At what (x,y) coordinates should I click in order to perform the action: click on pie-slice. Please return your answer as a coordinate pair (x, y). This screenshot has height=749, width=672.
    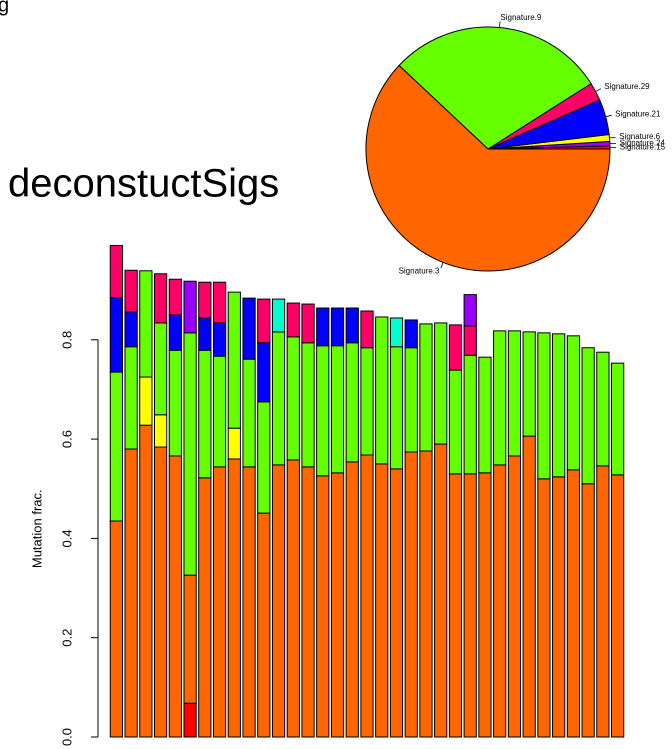
    Looking at the image, I should click on (495, 88).